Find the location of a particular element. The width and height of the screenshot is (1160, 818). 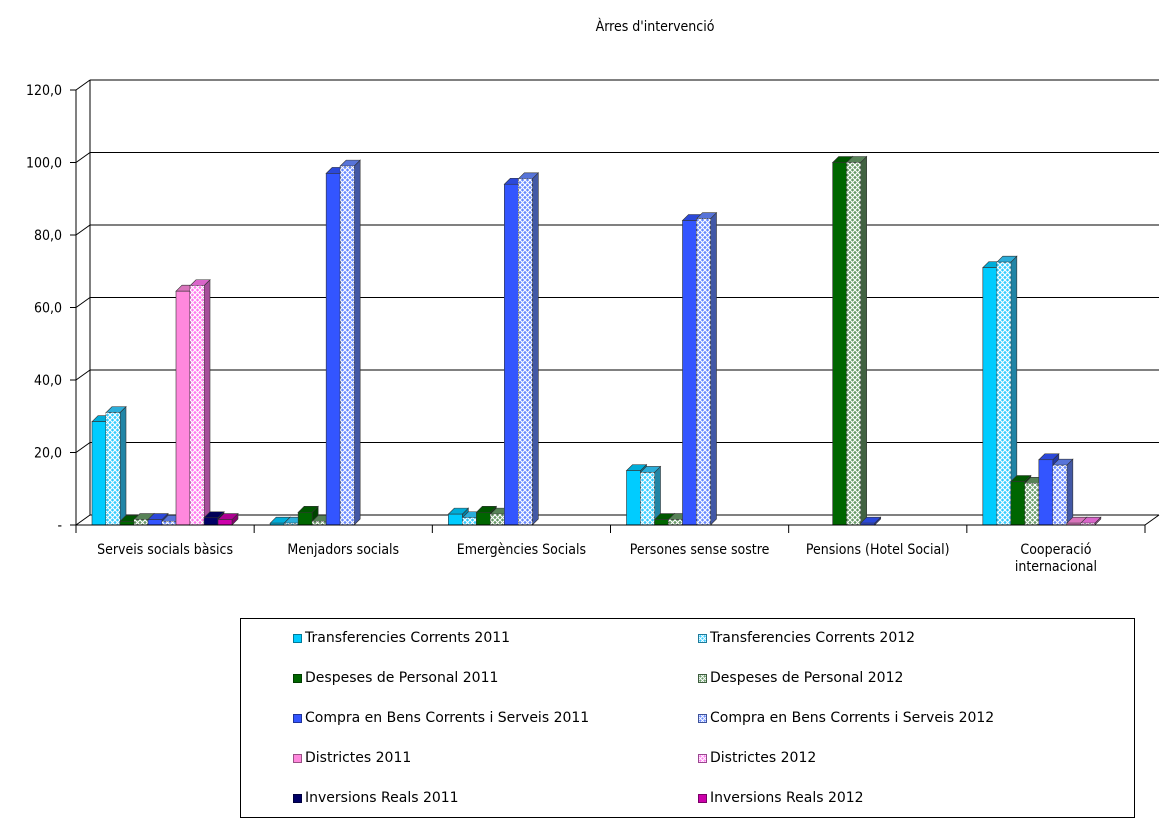

legend-label: Transferencies Corrents 2012 is located at coordinates (813, 638).